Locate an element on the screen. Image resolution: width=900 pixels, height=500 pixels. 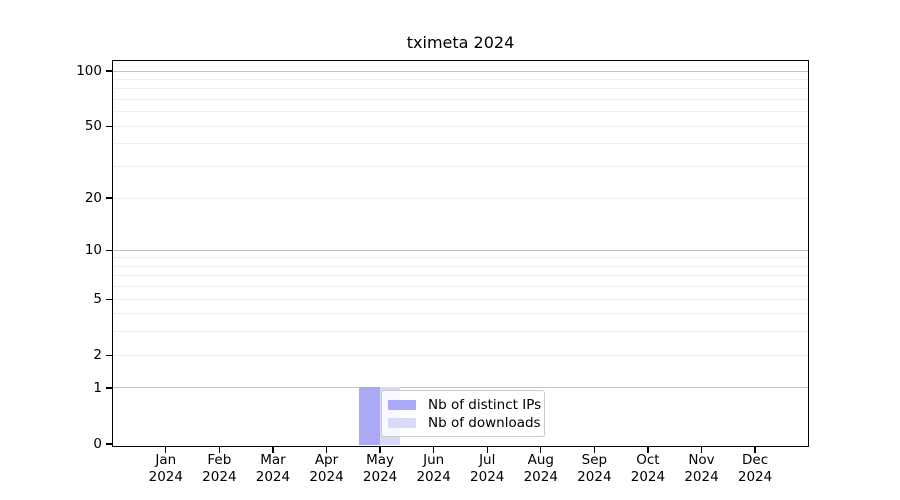
x-tick-label: Apr 2024 is located at coordinates (327, 468).